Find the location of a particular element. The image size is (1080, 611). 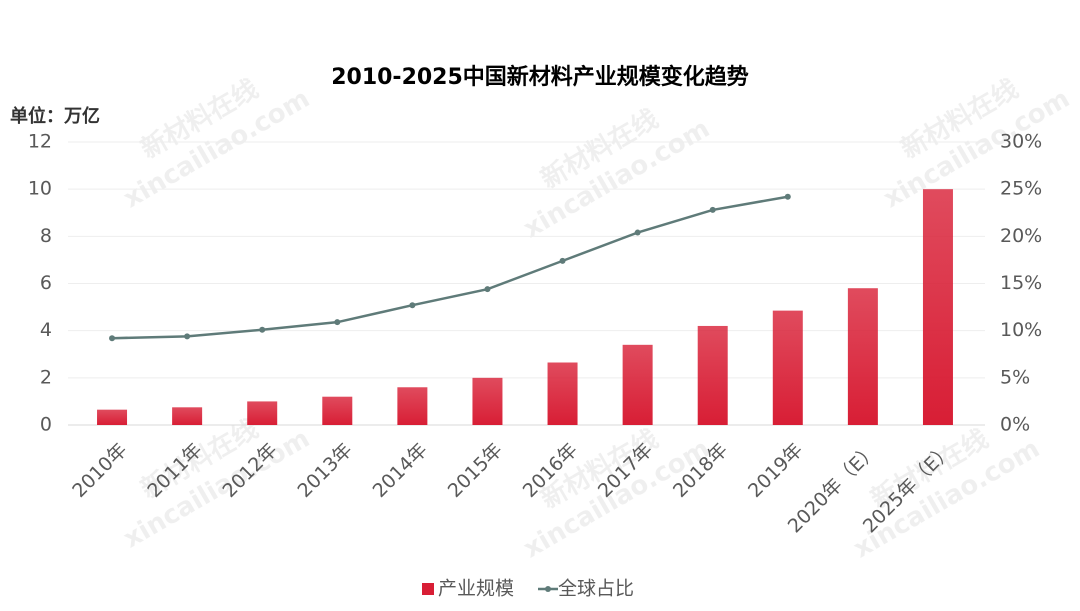

y-tick-label: 2 is located at coordinates (46, 377).